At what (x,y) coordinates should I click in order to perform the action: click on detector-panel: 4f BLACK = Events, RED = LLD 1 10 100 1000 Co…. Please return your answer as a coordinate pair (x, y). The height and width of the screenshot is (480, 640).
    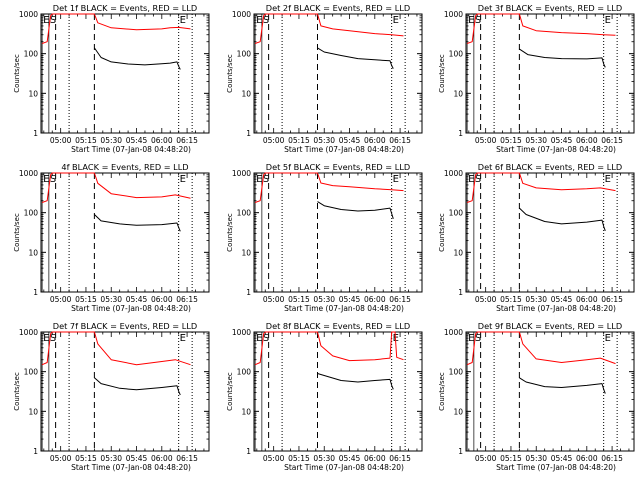
    Looking at the image, I should click on (111, 237).